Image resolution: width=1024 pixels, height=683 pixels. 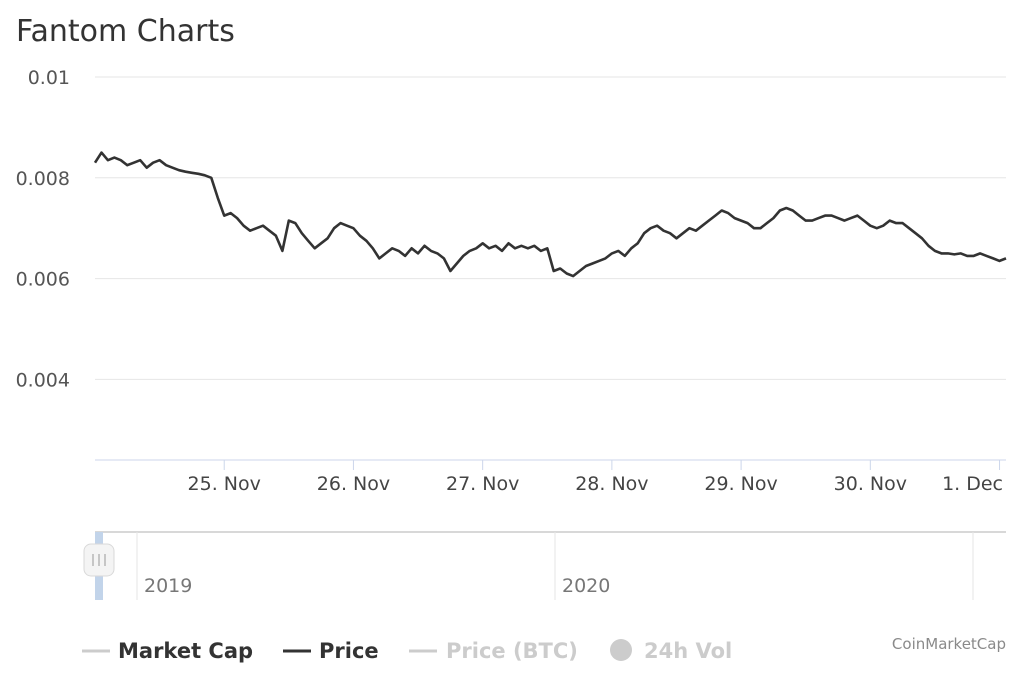 I want to click on legend-item-price: Price, so click(x=331, y=651).